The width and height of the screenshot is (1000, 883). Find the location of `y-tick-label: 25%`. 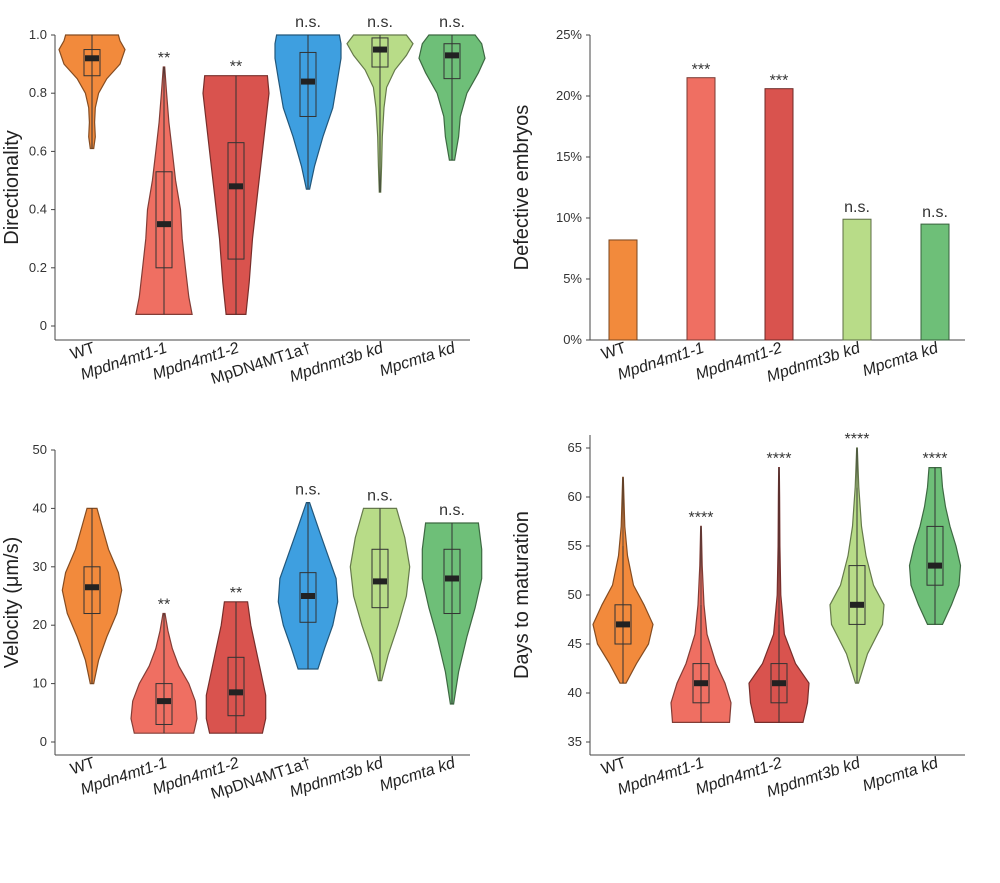

y-tick-label: 25% is located at coordinates (569, 34).